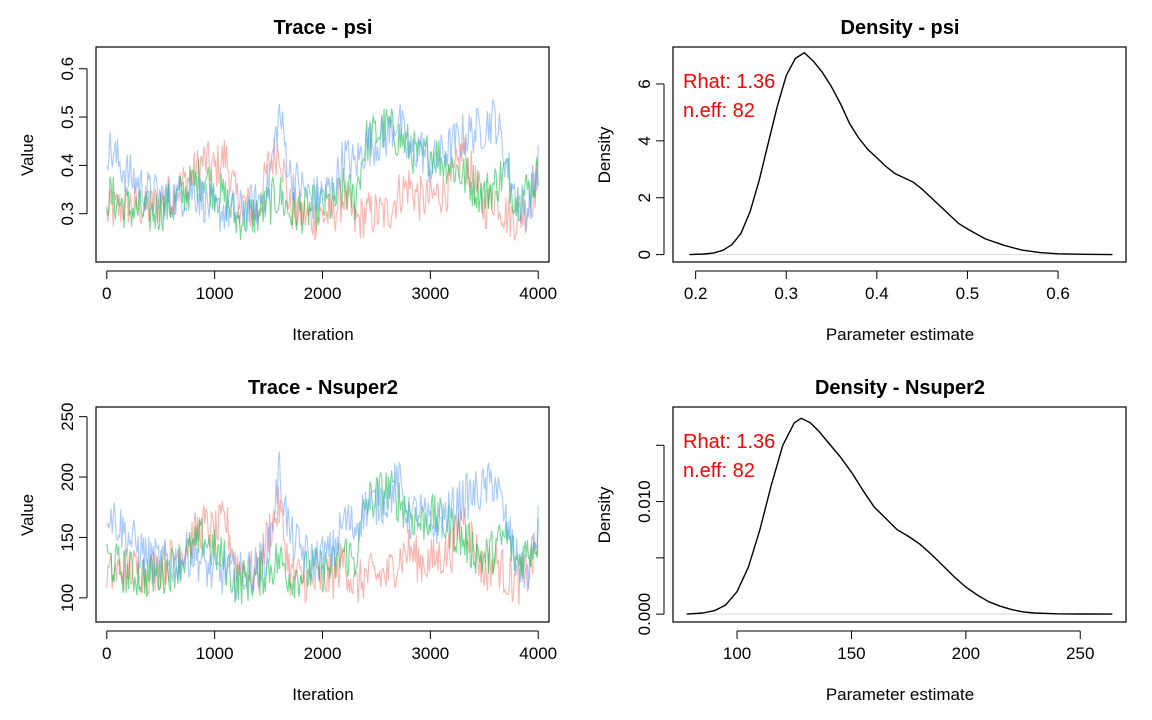  Describe the element at coordinates (67, 214) in the screenshot. I see `trace-psi-ytick-label: 0.3` at that location.